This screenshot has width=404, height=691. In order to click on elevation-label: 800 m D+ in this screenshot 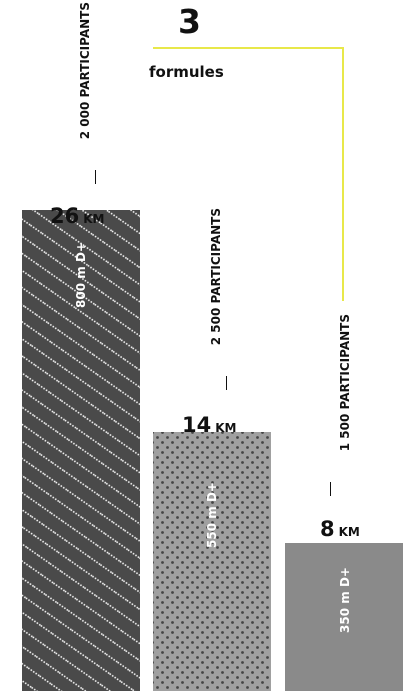, I will do `click(81, 275)`.